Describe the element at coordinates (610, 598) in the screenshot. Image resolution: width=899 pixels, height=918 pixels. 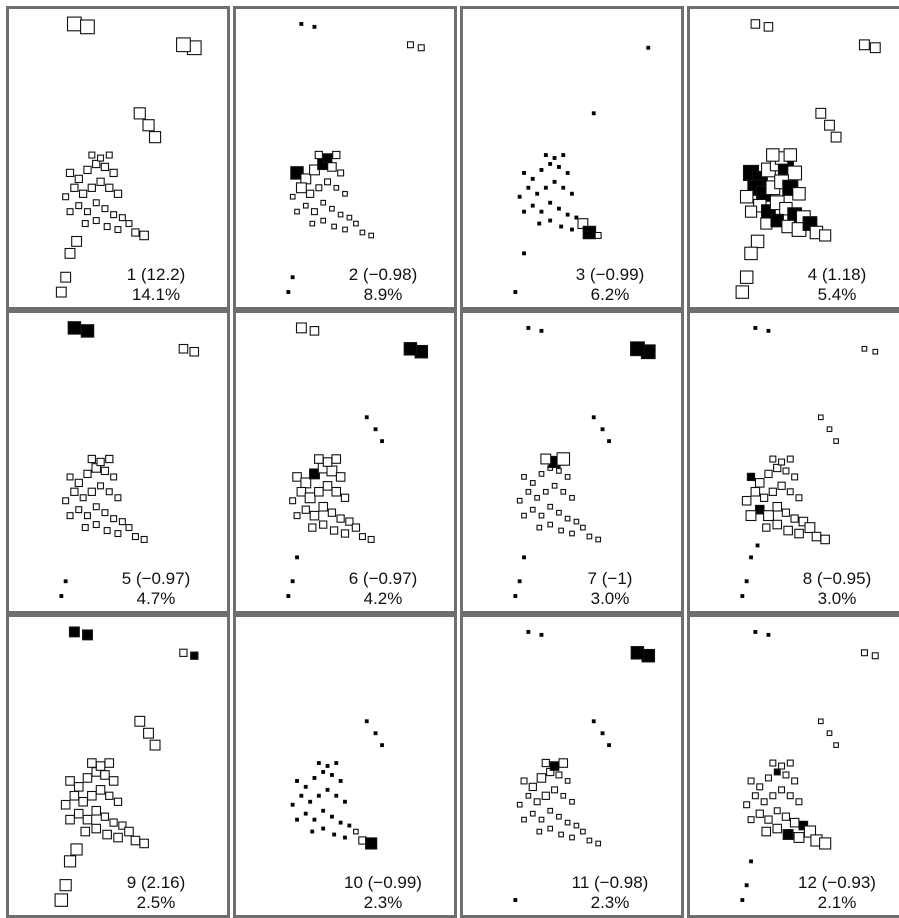
I see `panel-percent: 3.0%` at that location.